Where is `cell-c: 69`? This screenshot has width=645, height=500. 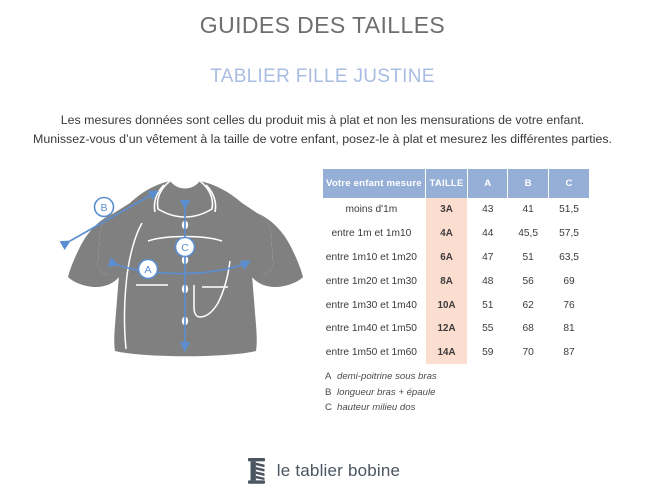 cell-c: 69 is located at coordinates (569, 281).